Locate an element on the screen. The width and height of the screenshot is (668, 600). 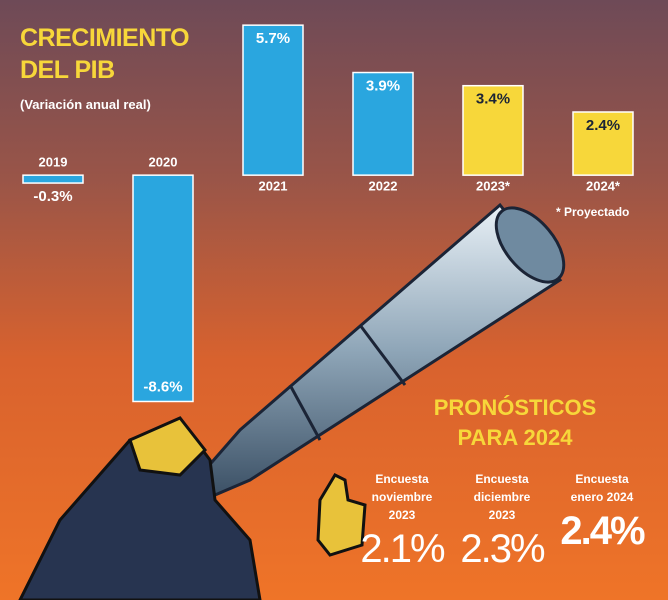
chart-title: CRECIMIENTO DEL PIB is located at coordinates (105, 54).